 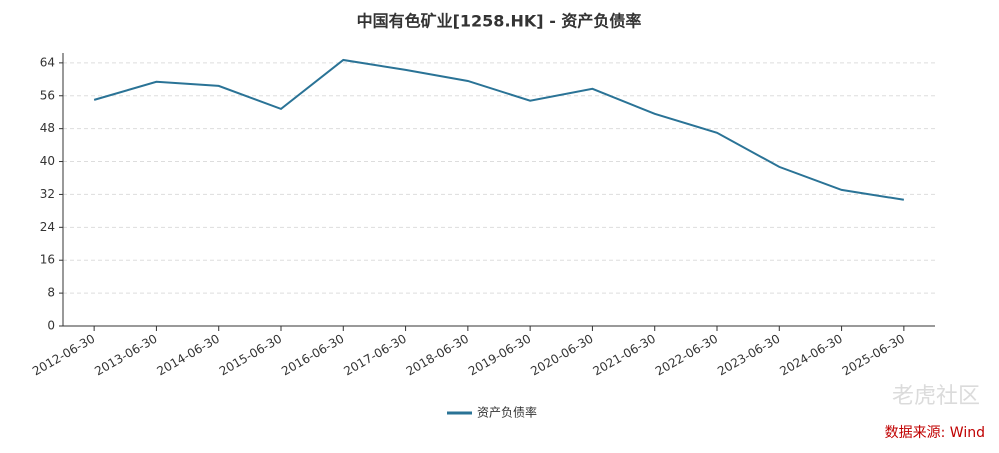 I want to click on x-tick-label: 2019-06-30, so click(x=499, y=355).